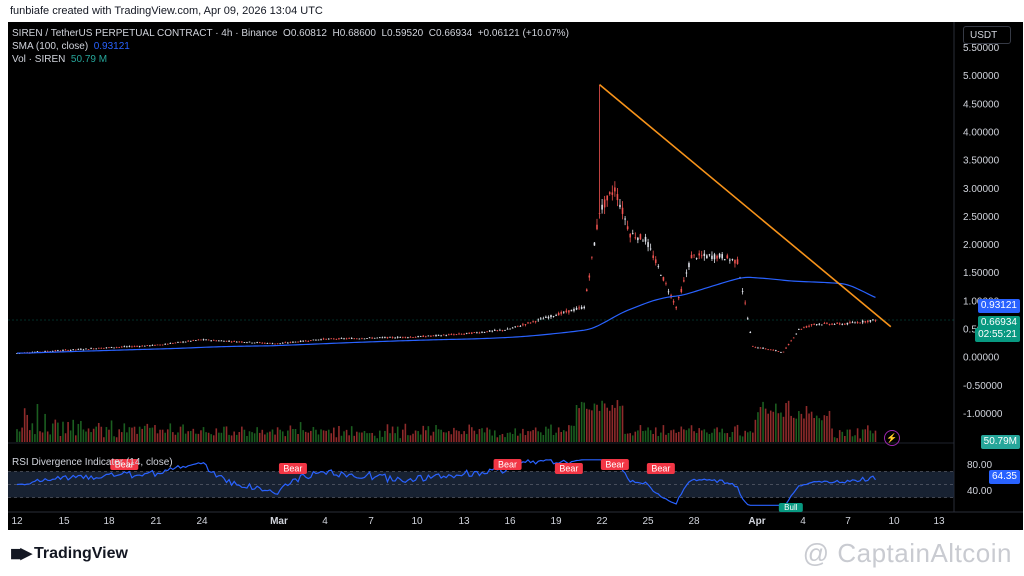 This screenshot has height=576, width=1024. What do you see at coordinates (987, 35) in the screenshot?
I see `currency-button: USDT` at bounding box center [987, 35].